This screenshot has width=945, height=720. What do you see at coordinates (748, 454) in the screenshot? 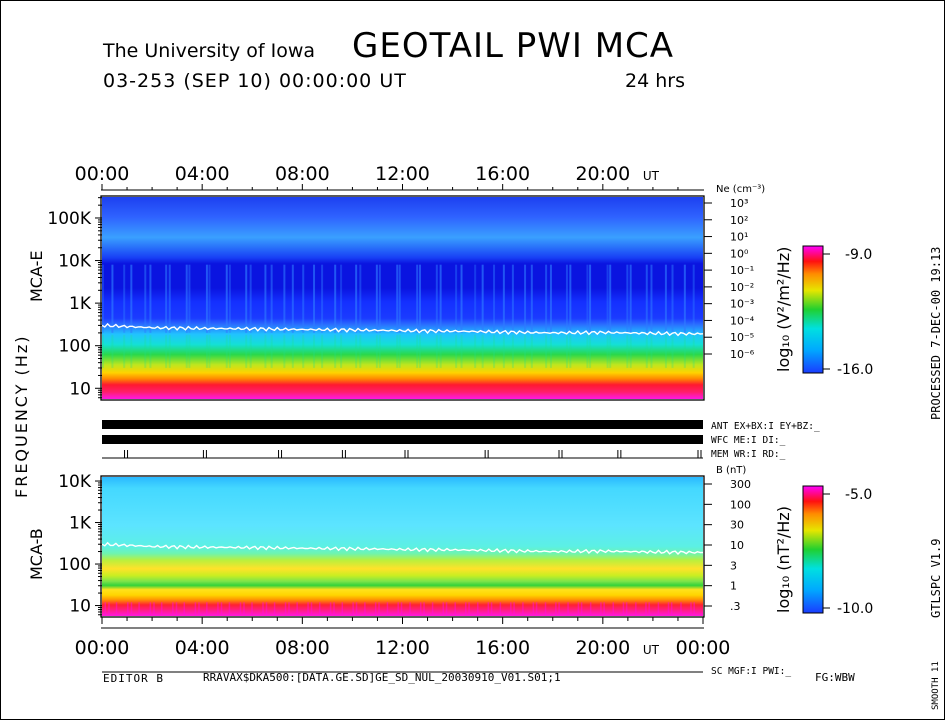
I see `mem-status-label: MEM WR:I RD:_` at bounding box center [748, 454].